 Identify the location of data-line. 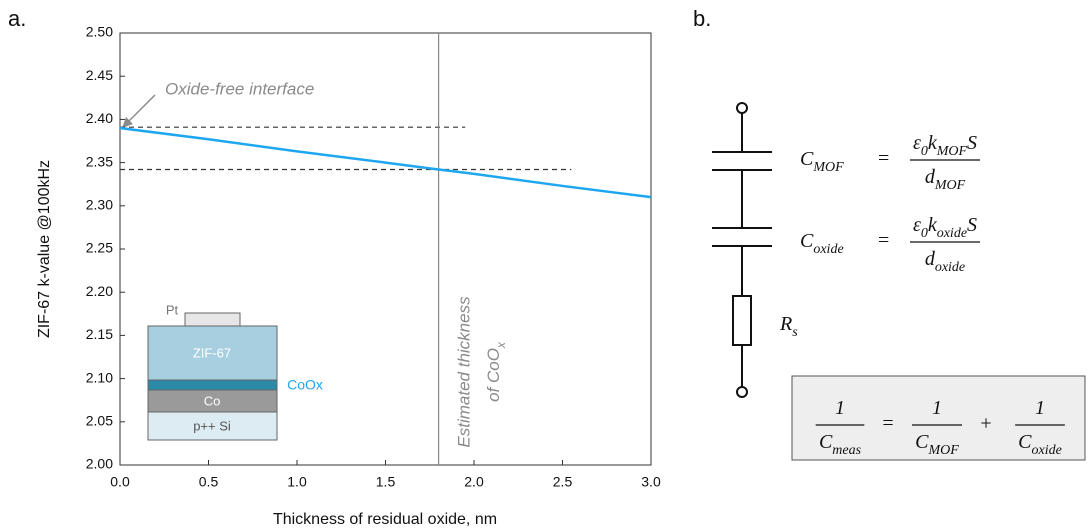
(385, 162).